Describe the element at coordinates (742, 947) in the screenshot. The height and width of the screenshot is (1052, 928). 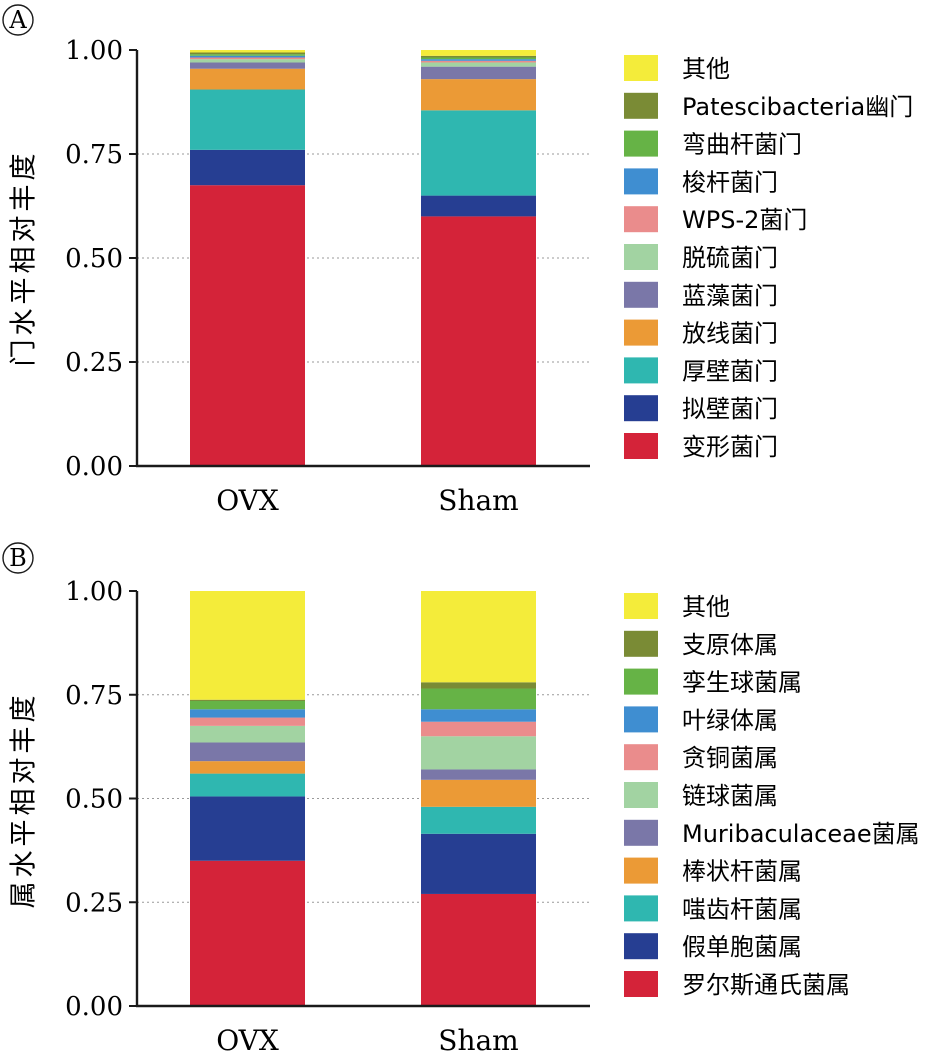
I see `legend-label: 假单胞菌属` at that location.